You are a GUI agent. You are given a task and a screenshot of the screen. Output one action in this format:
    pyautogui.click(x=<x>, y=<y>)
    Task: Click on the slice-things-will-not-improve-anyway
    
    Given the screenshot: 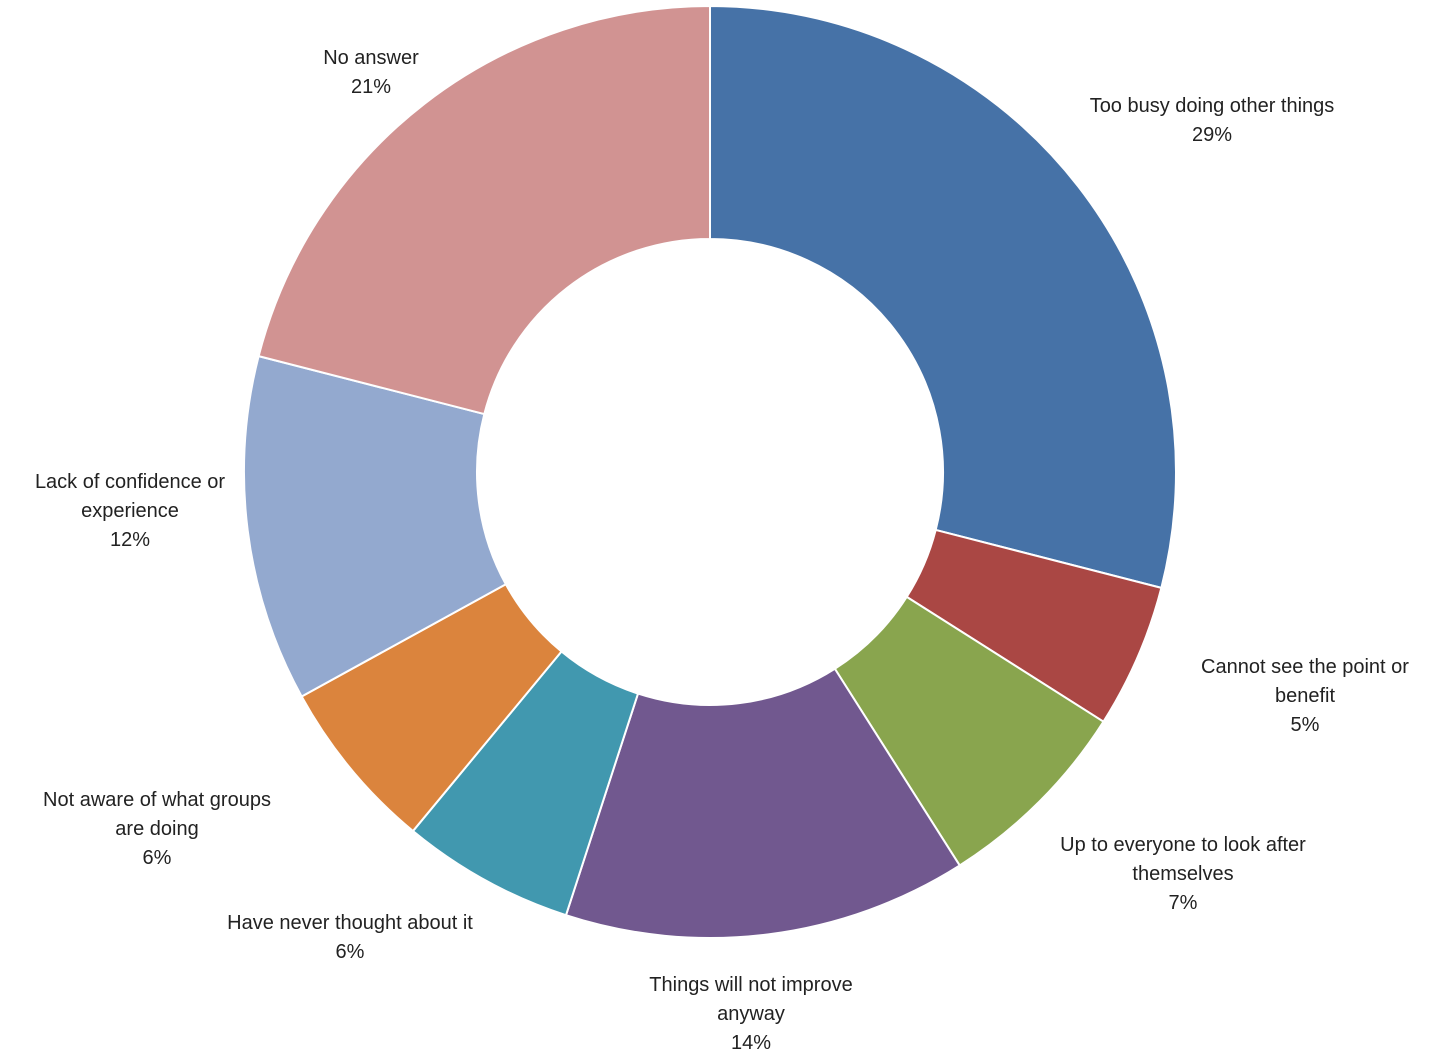 What is the action you would take?
    pyautogui.click(x=763, y=803)
    